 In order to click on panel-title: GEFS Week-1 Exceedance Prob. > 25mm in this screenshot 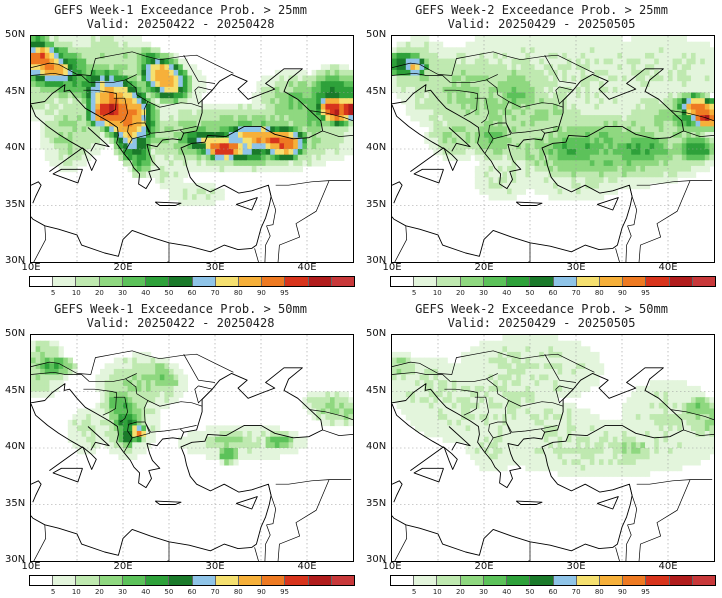, I will do `click(180, 10)`.